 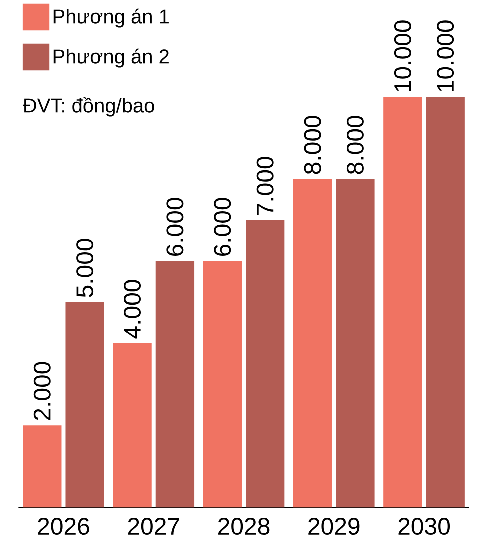 What do you see at coordinates (85, 268) in the screenshot?
I see `data-label: 5.000` at bounding box center [85, 268].